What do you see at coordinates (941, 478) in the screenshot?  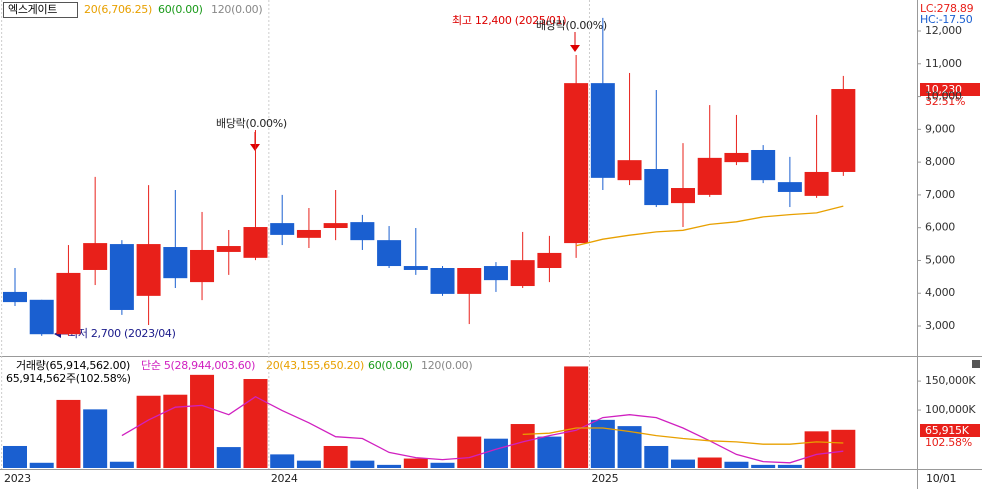 I see `cursor-date: 10/01` at bounding box center [941, 478].